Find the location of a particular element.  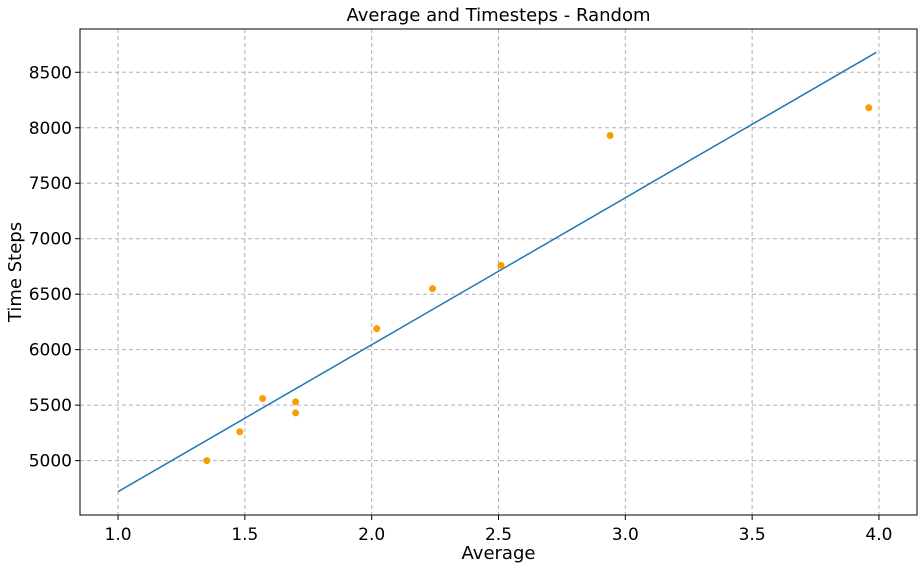

x-tick-label: 1.5 is located at coordinates (244, 535).